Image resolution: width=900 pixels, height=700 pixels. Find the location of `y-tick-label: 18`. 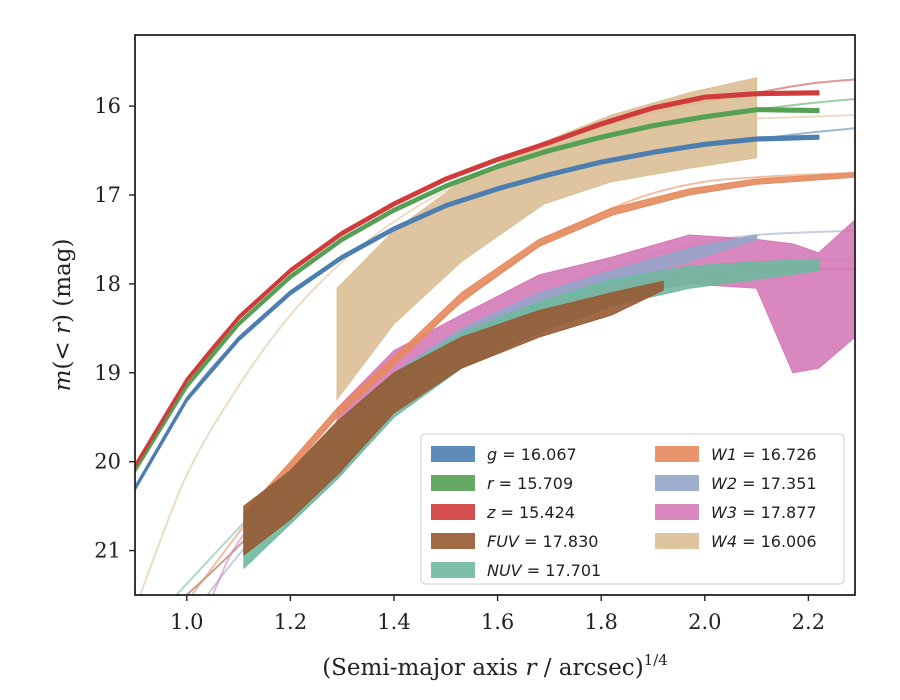

y-tick-label: 18 is located at coordinates (107, 284).